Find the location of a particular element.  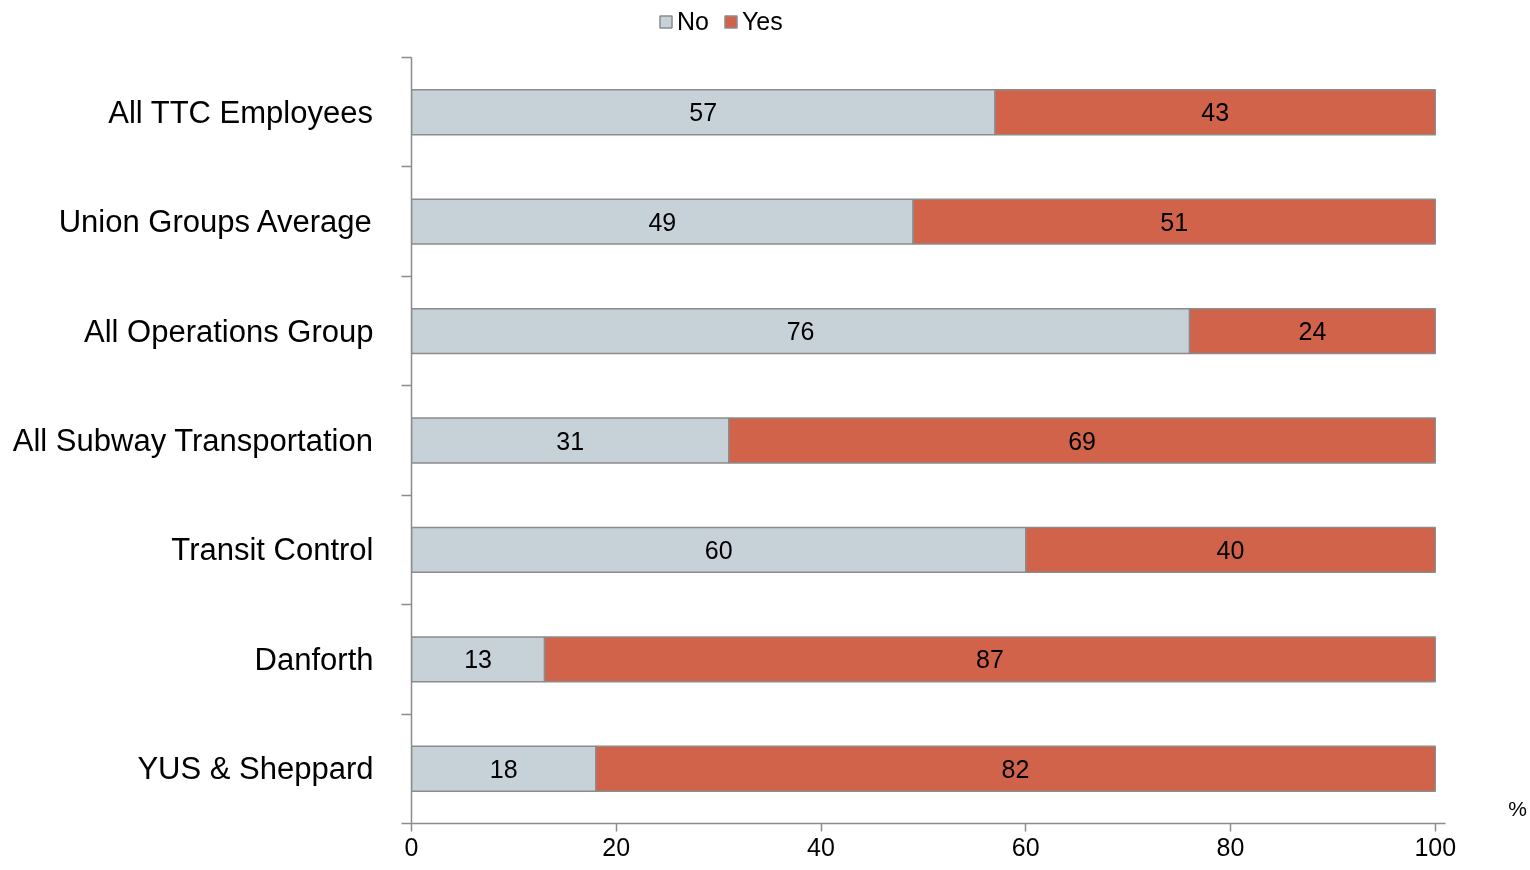

y-tick-label: All TTC Employees is located at coordinates (240, 112).